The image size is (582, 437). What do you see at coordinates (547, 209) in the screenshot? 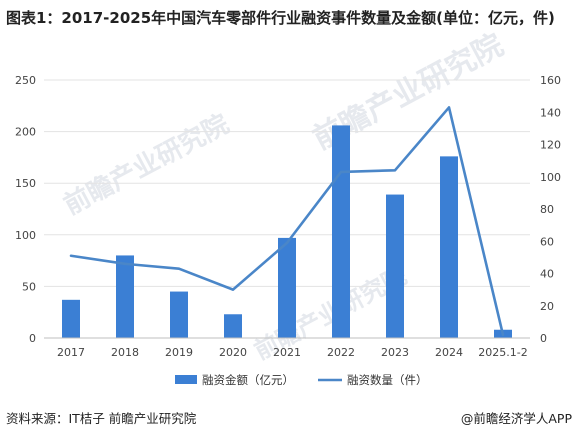
I see `y-right-tick-label: 80` at bounding box center [547, 209].